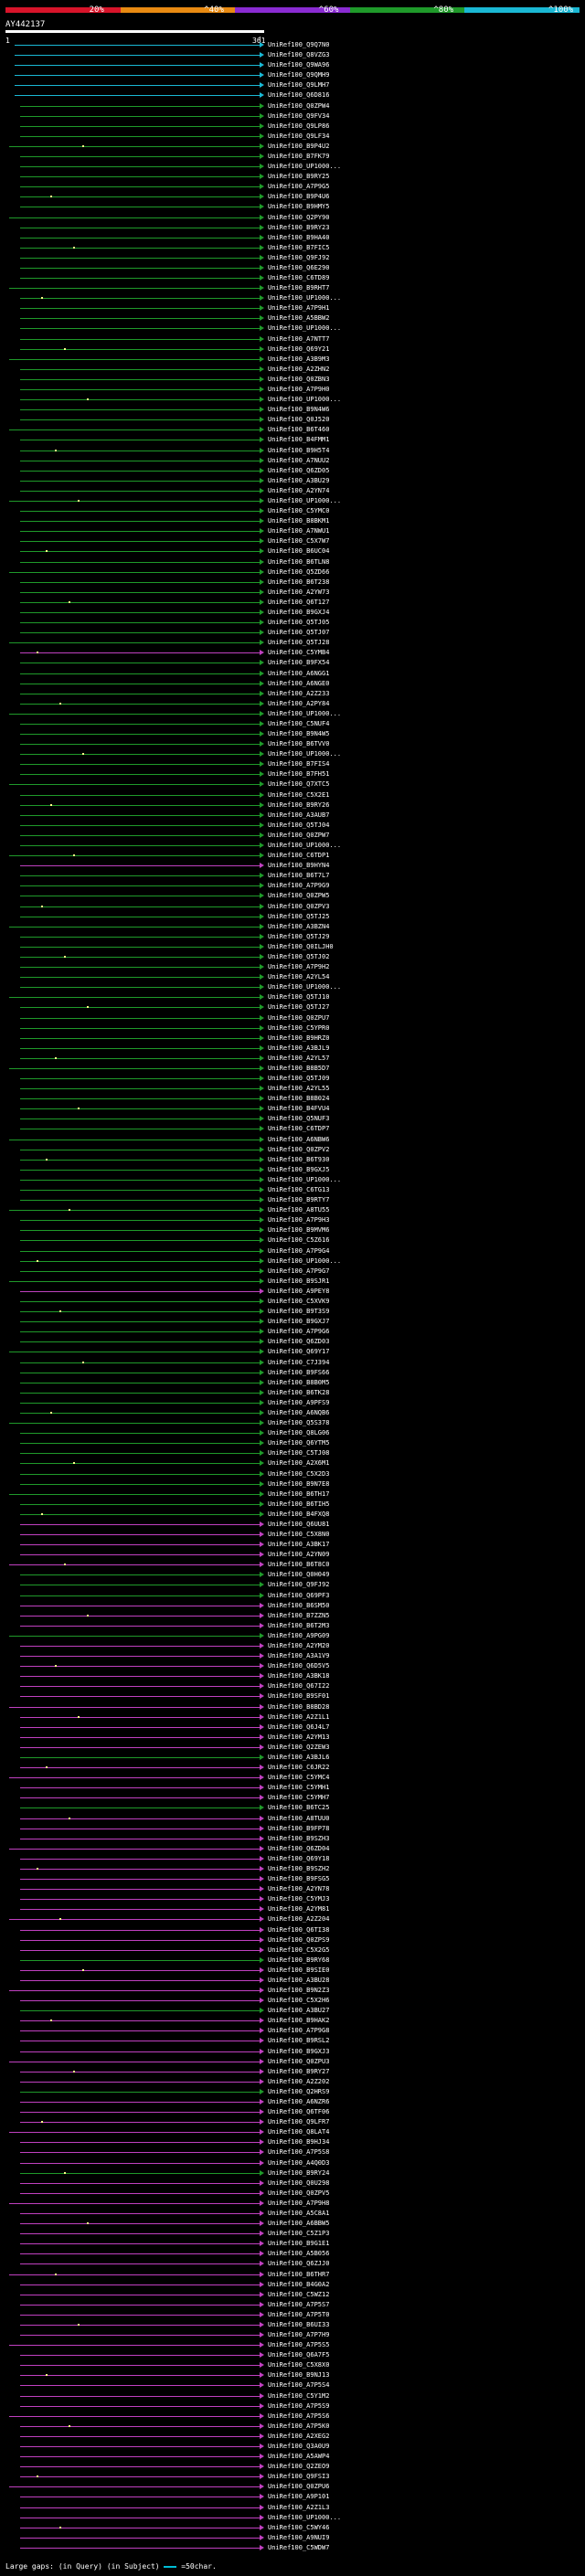 This screenshot has width=585, height=2576. What do you see at coordinates (293, 2416) in the screenshot?
I see `hit-row: UniRef100_A7P5S6` at bounding box center [293, 2416].